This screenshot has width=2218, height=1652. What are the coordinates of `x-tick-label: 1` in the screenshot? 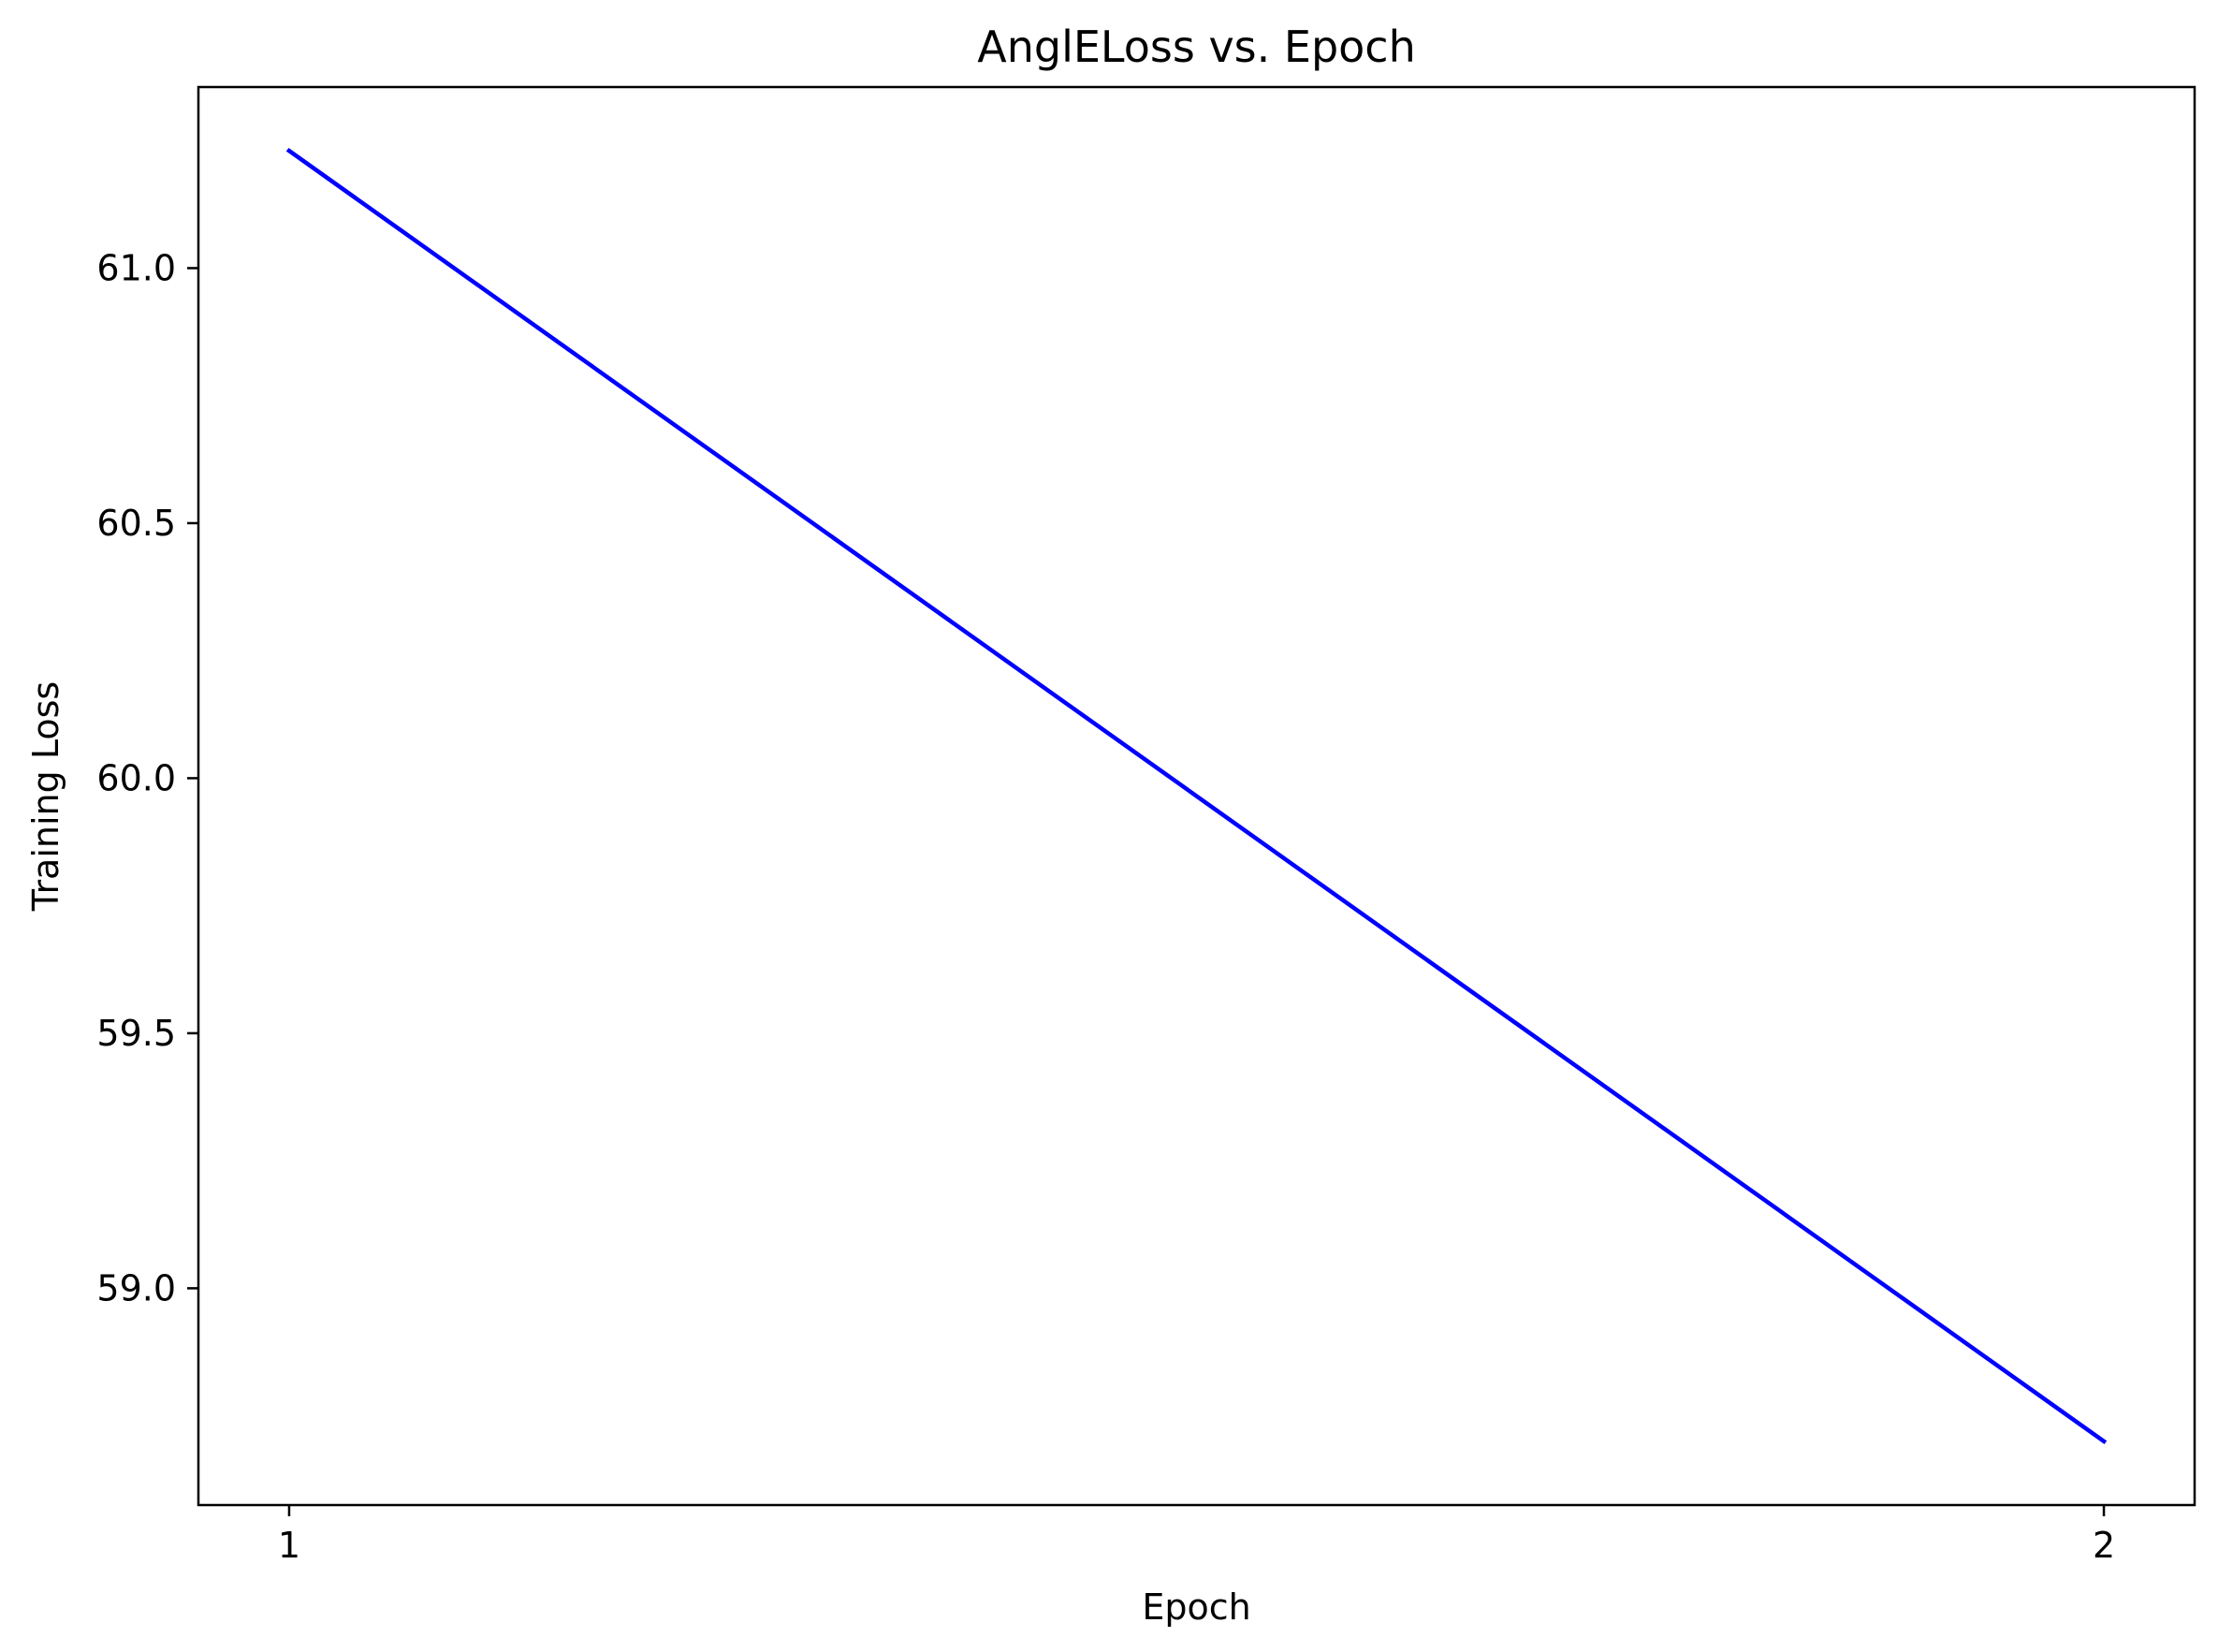 It's located at (289, 1545).